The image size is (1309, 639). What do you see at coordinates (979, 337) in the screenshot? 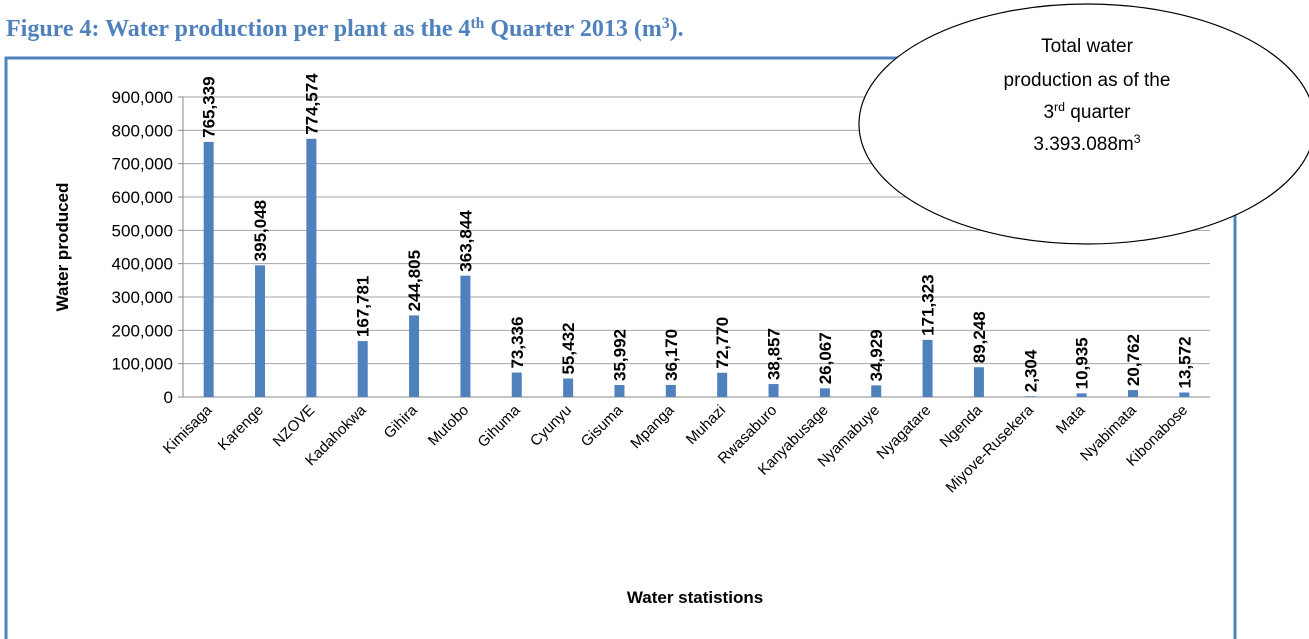
I see `value-label: 89,248` at bounding box center [979, 337].